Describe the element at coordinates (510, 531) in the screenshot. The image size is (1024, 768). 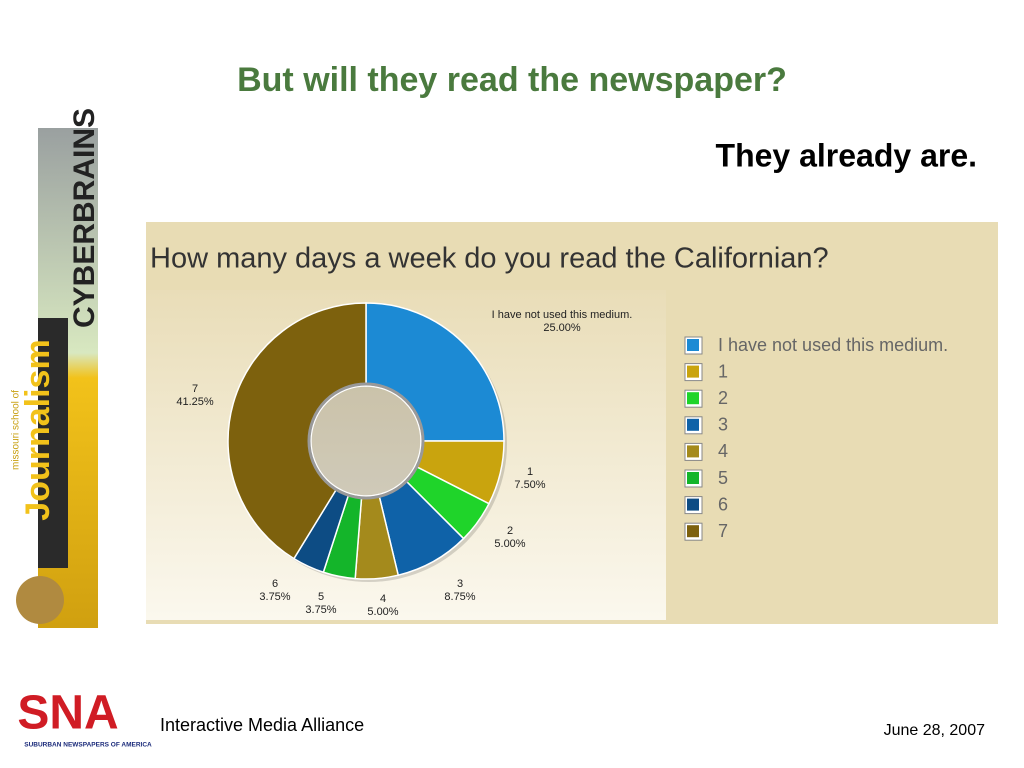
I see `data-label: 2` at that location.